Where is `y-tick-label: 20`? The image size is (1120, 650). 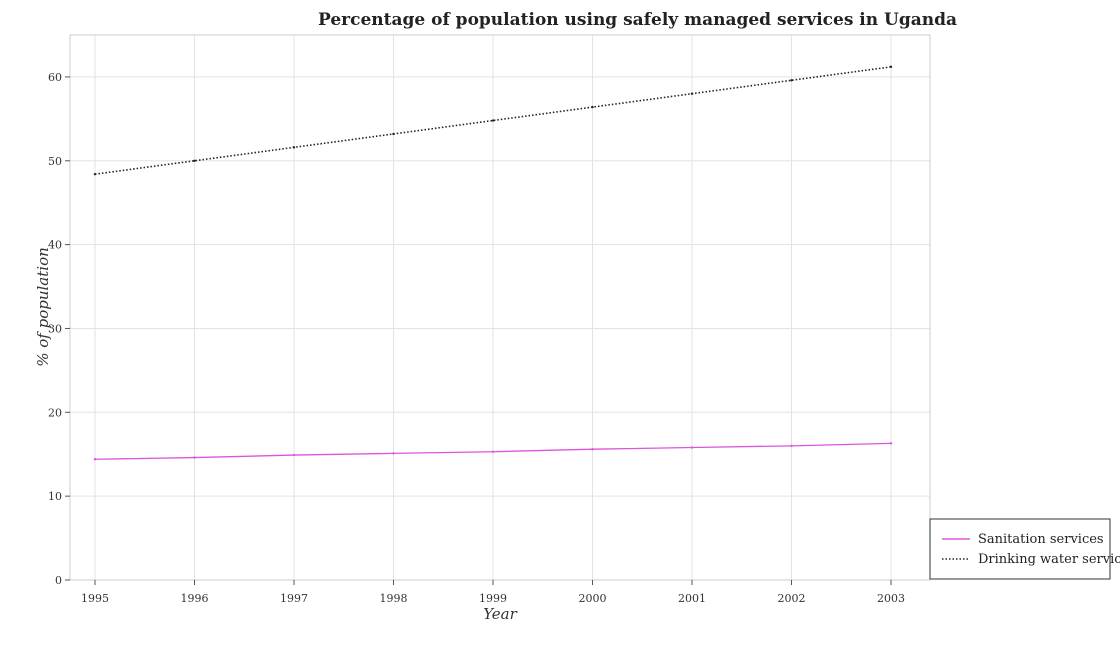
y-tick-label: 20 is located at coordinates (55, 412).